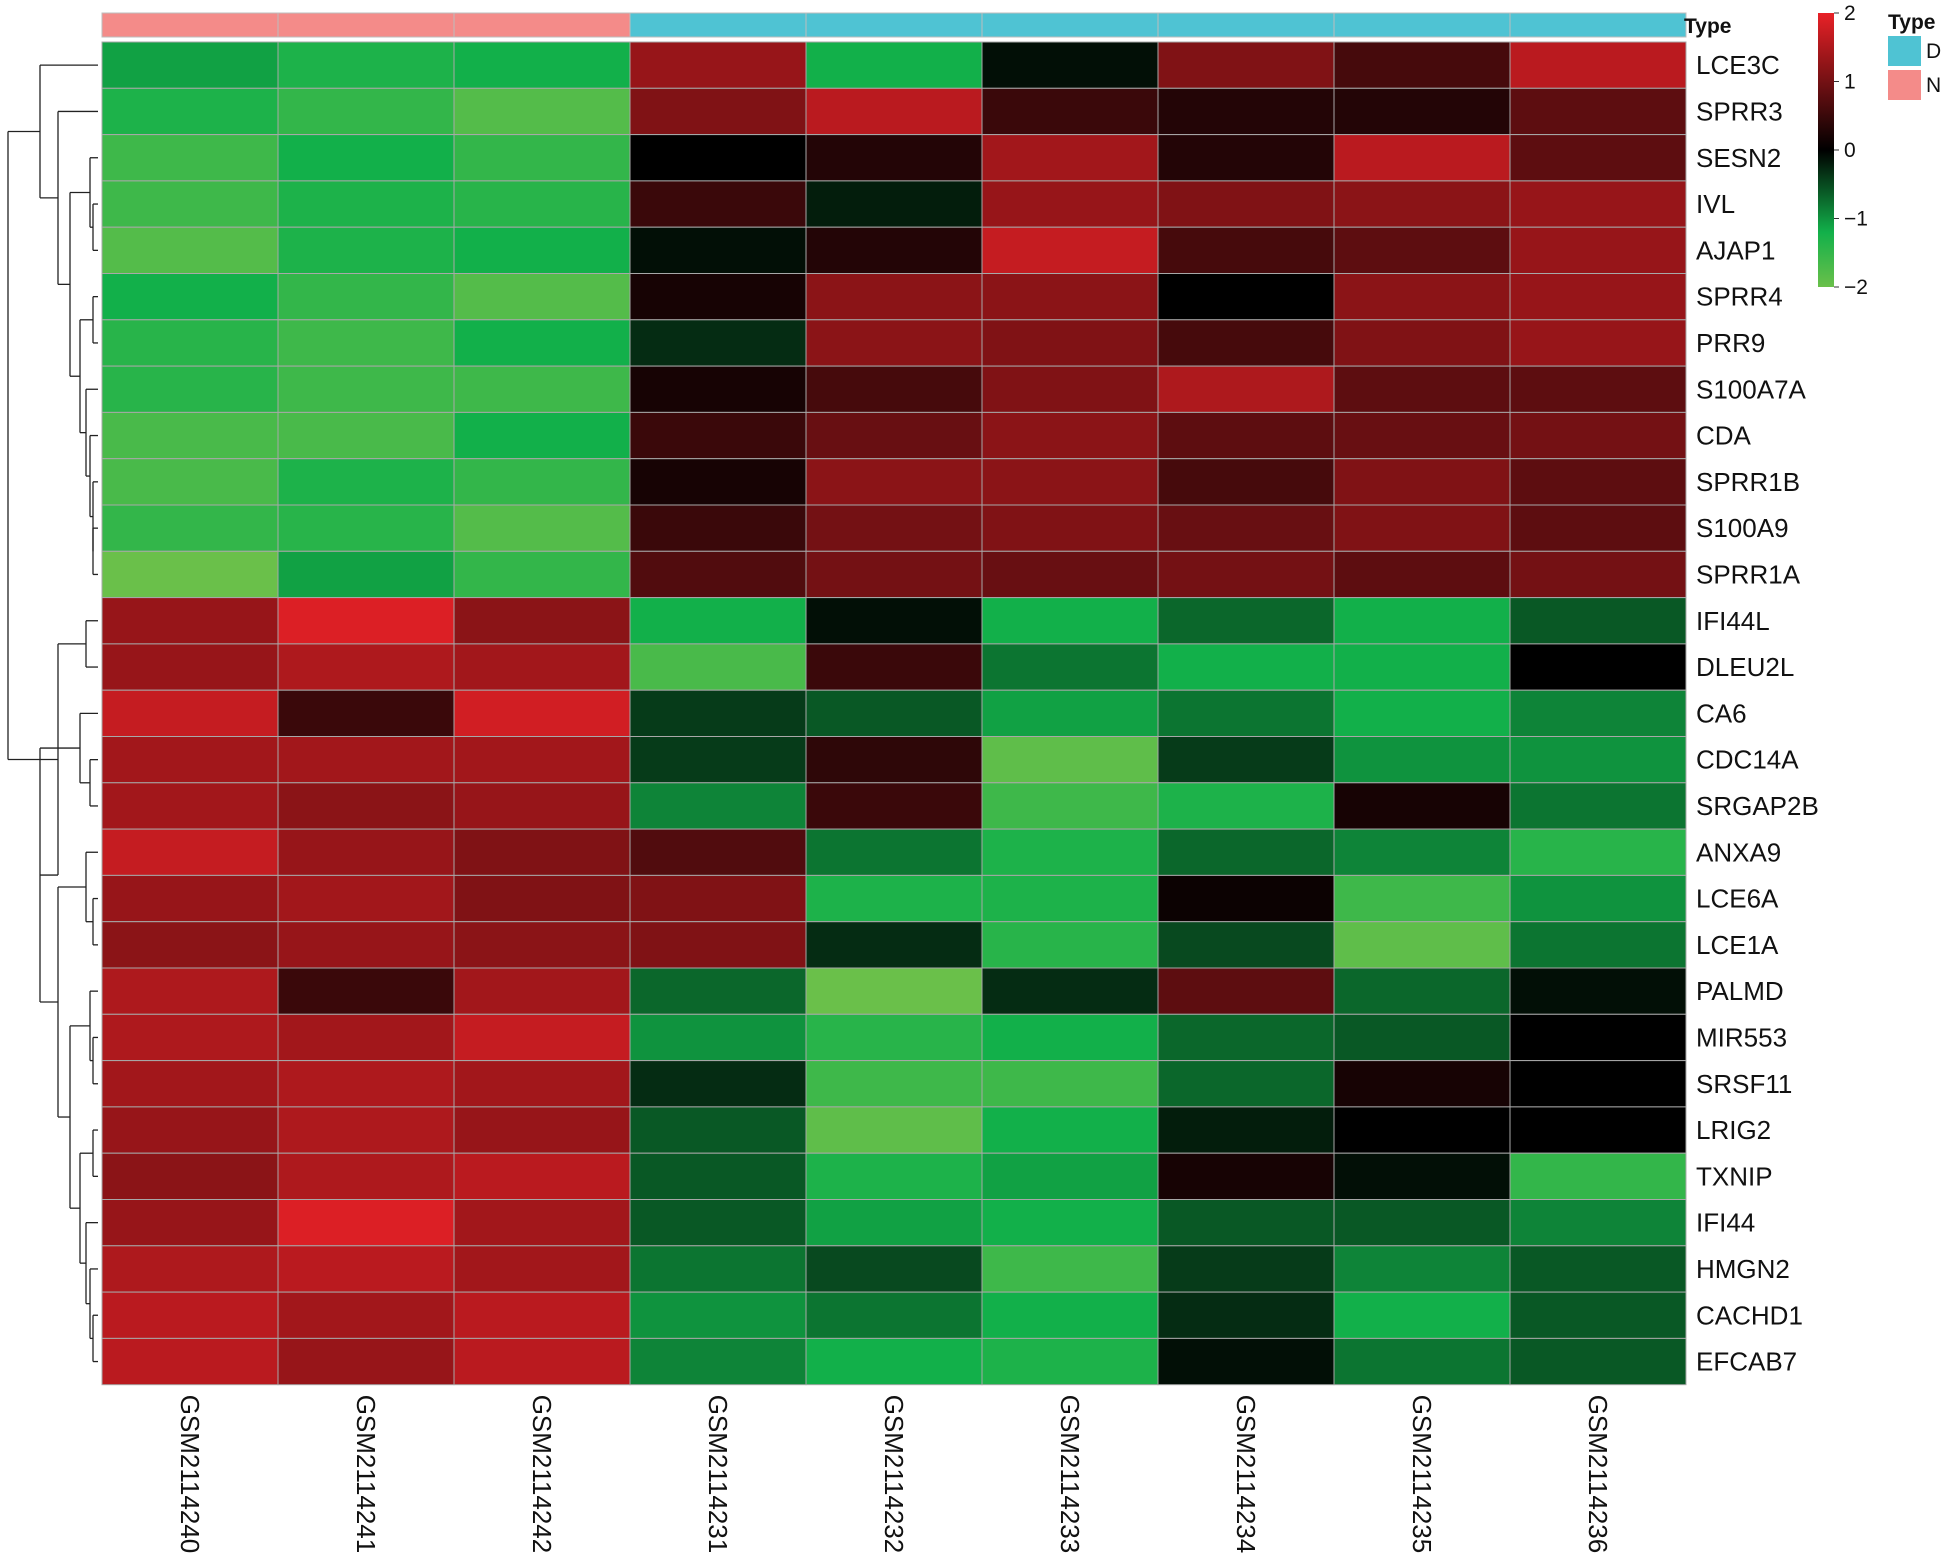 This screenshot has width=1943, height=1562. I want to click on row-label: IVL, so click(1715, 204).